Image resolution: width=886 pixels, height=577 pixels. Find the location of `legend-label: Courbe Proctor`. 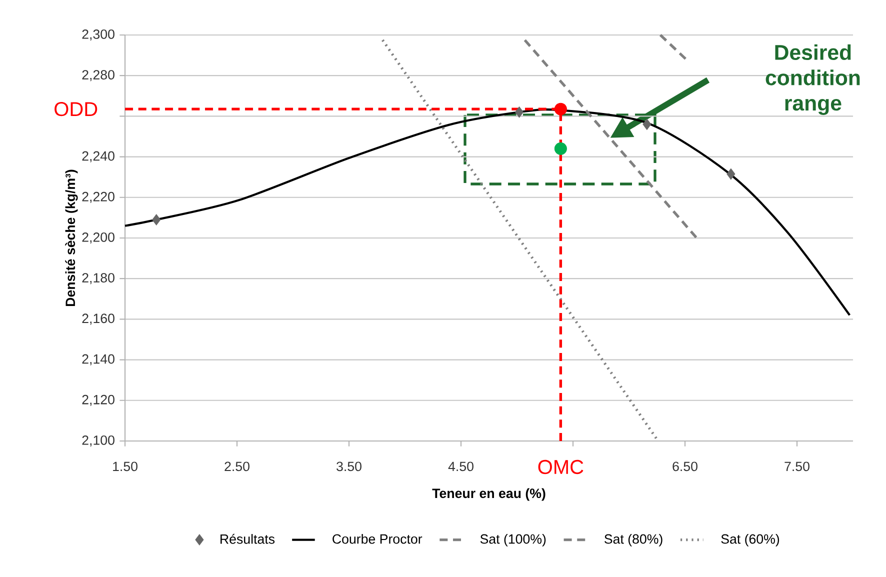

legend-label: Courbe Proctor is located at coordinates (377, 539).